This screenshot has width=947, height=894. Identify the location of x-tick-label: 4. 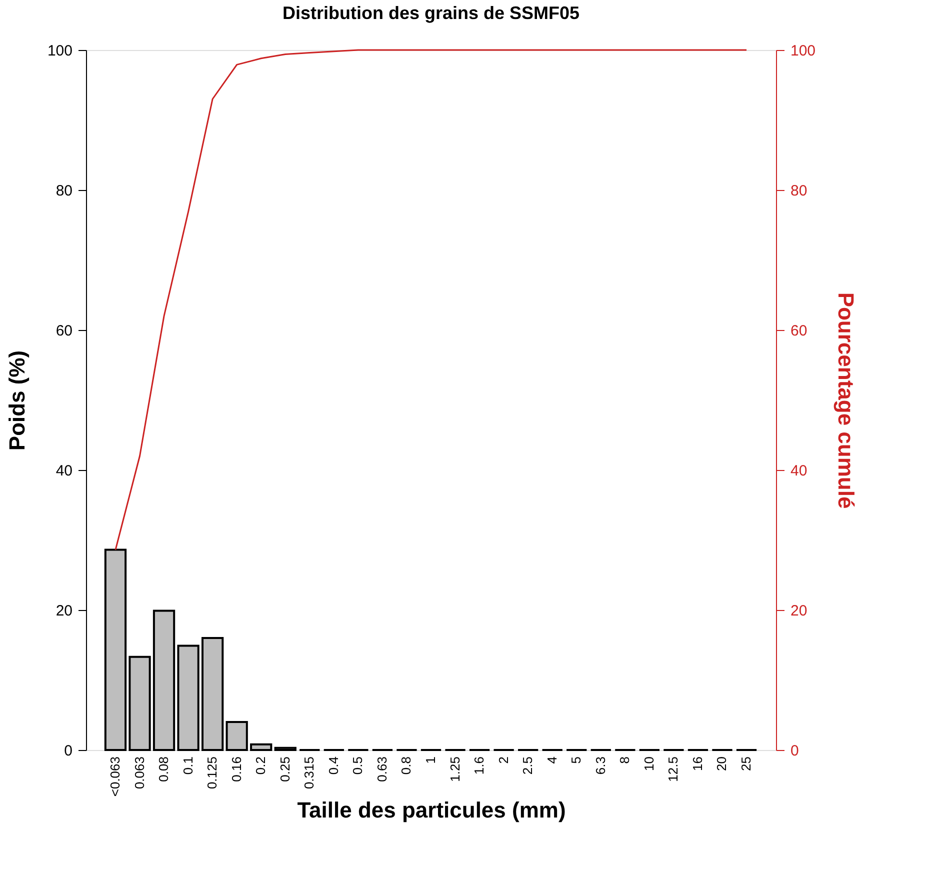
(552, 760).